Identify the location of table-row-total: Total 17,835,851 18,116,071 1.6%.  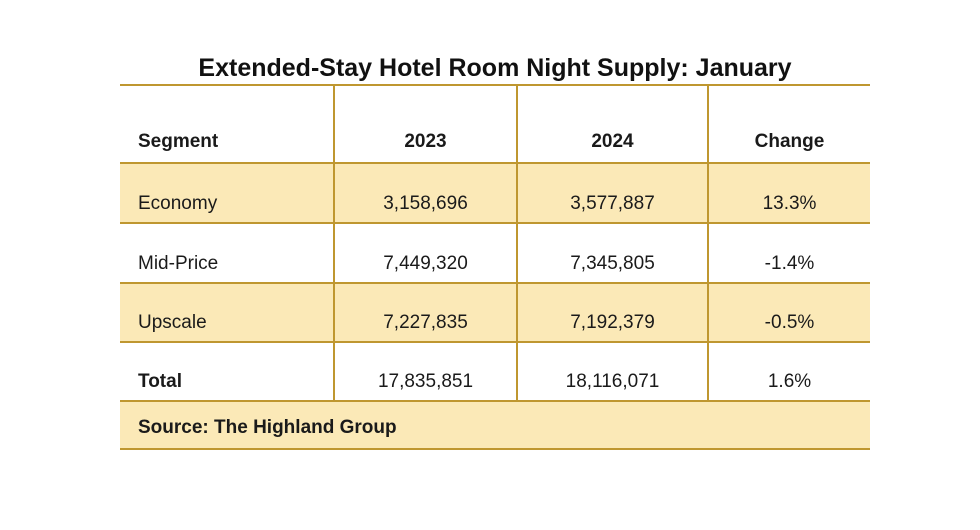
(495, 372).